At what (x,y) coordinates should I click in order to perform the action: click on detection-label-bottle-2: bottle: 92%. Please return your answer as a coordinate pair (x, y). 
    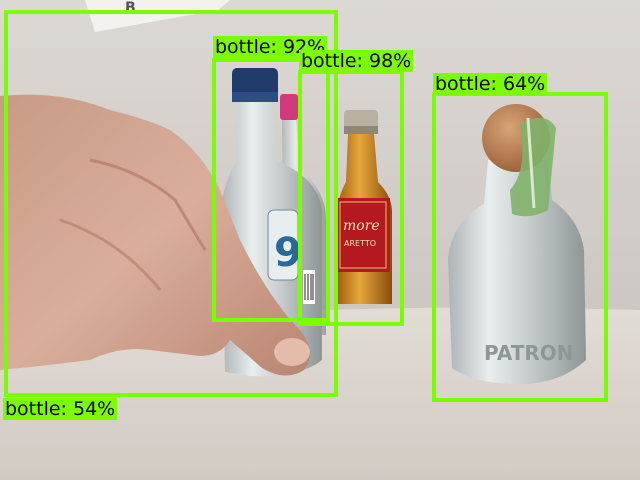
    Looking at the image, I should click on (270, 47).